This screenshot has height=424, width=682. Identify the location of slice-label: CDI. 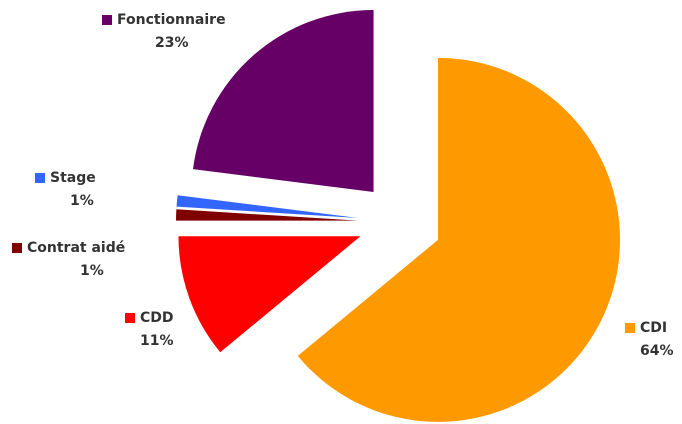
(653, 328).